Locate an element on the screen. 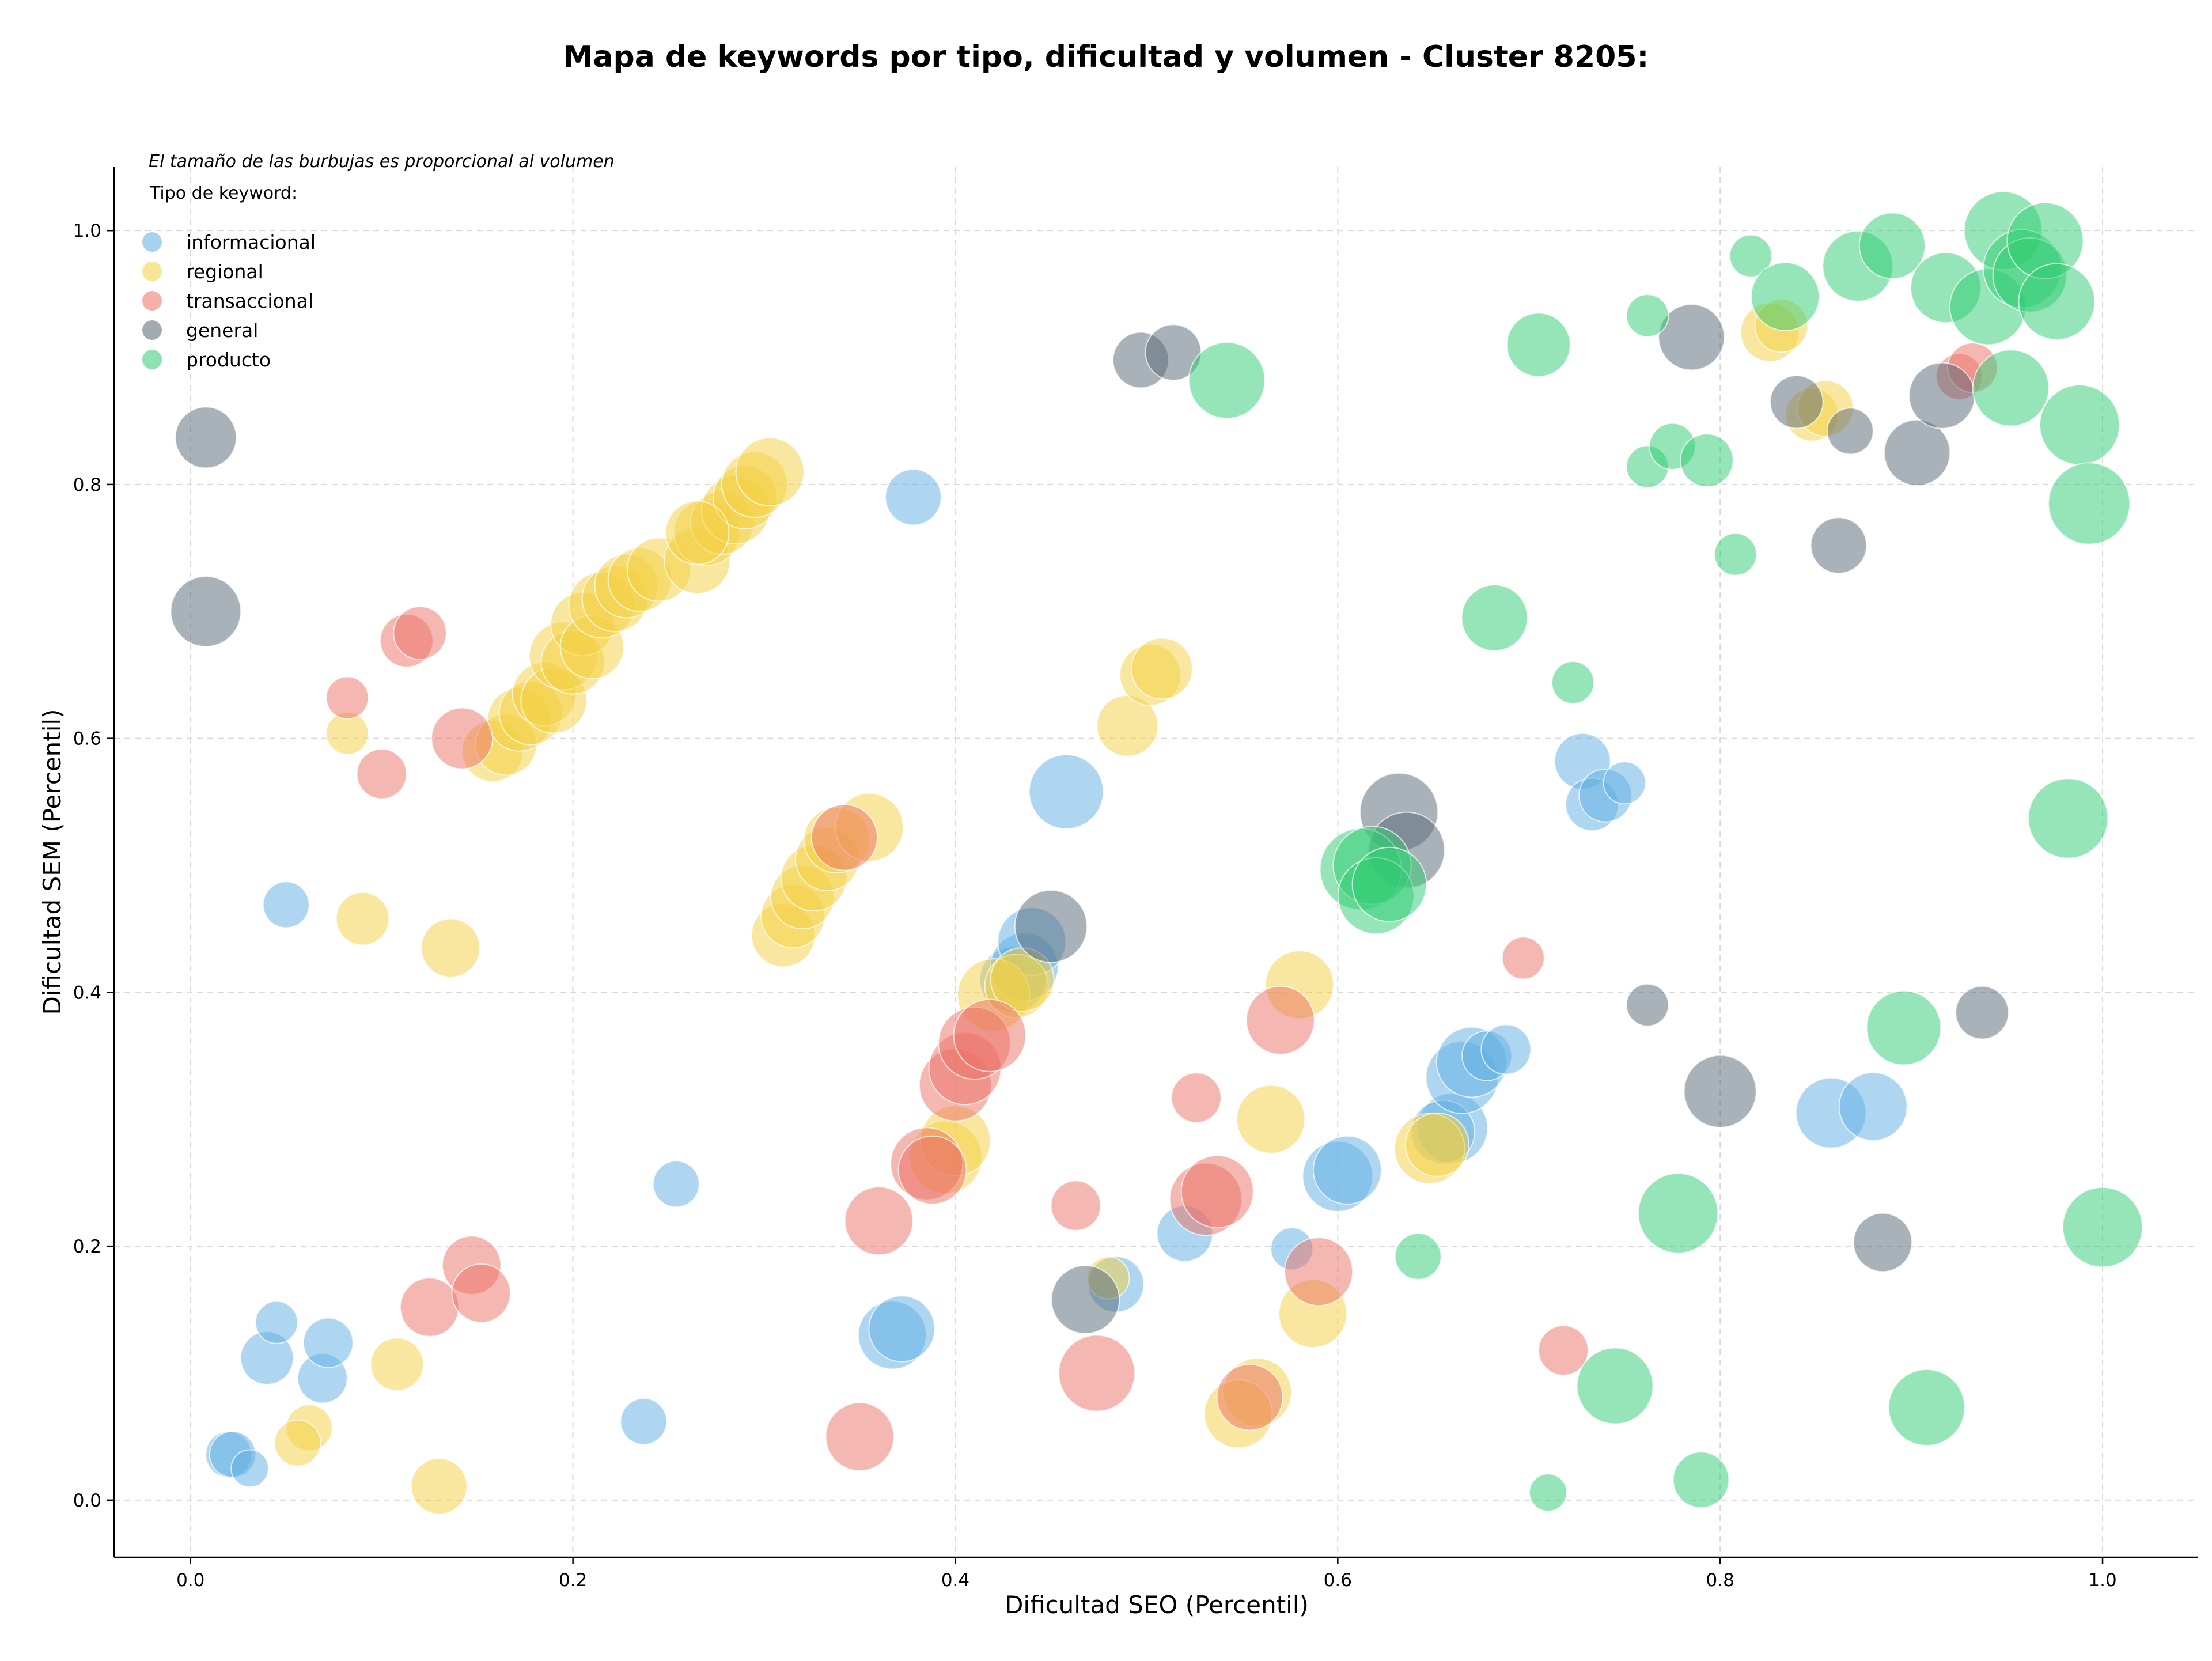  legend-label: general is located at coordinates (222, 330).